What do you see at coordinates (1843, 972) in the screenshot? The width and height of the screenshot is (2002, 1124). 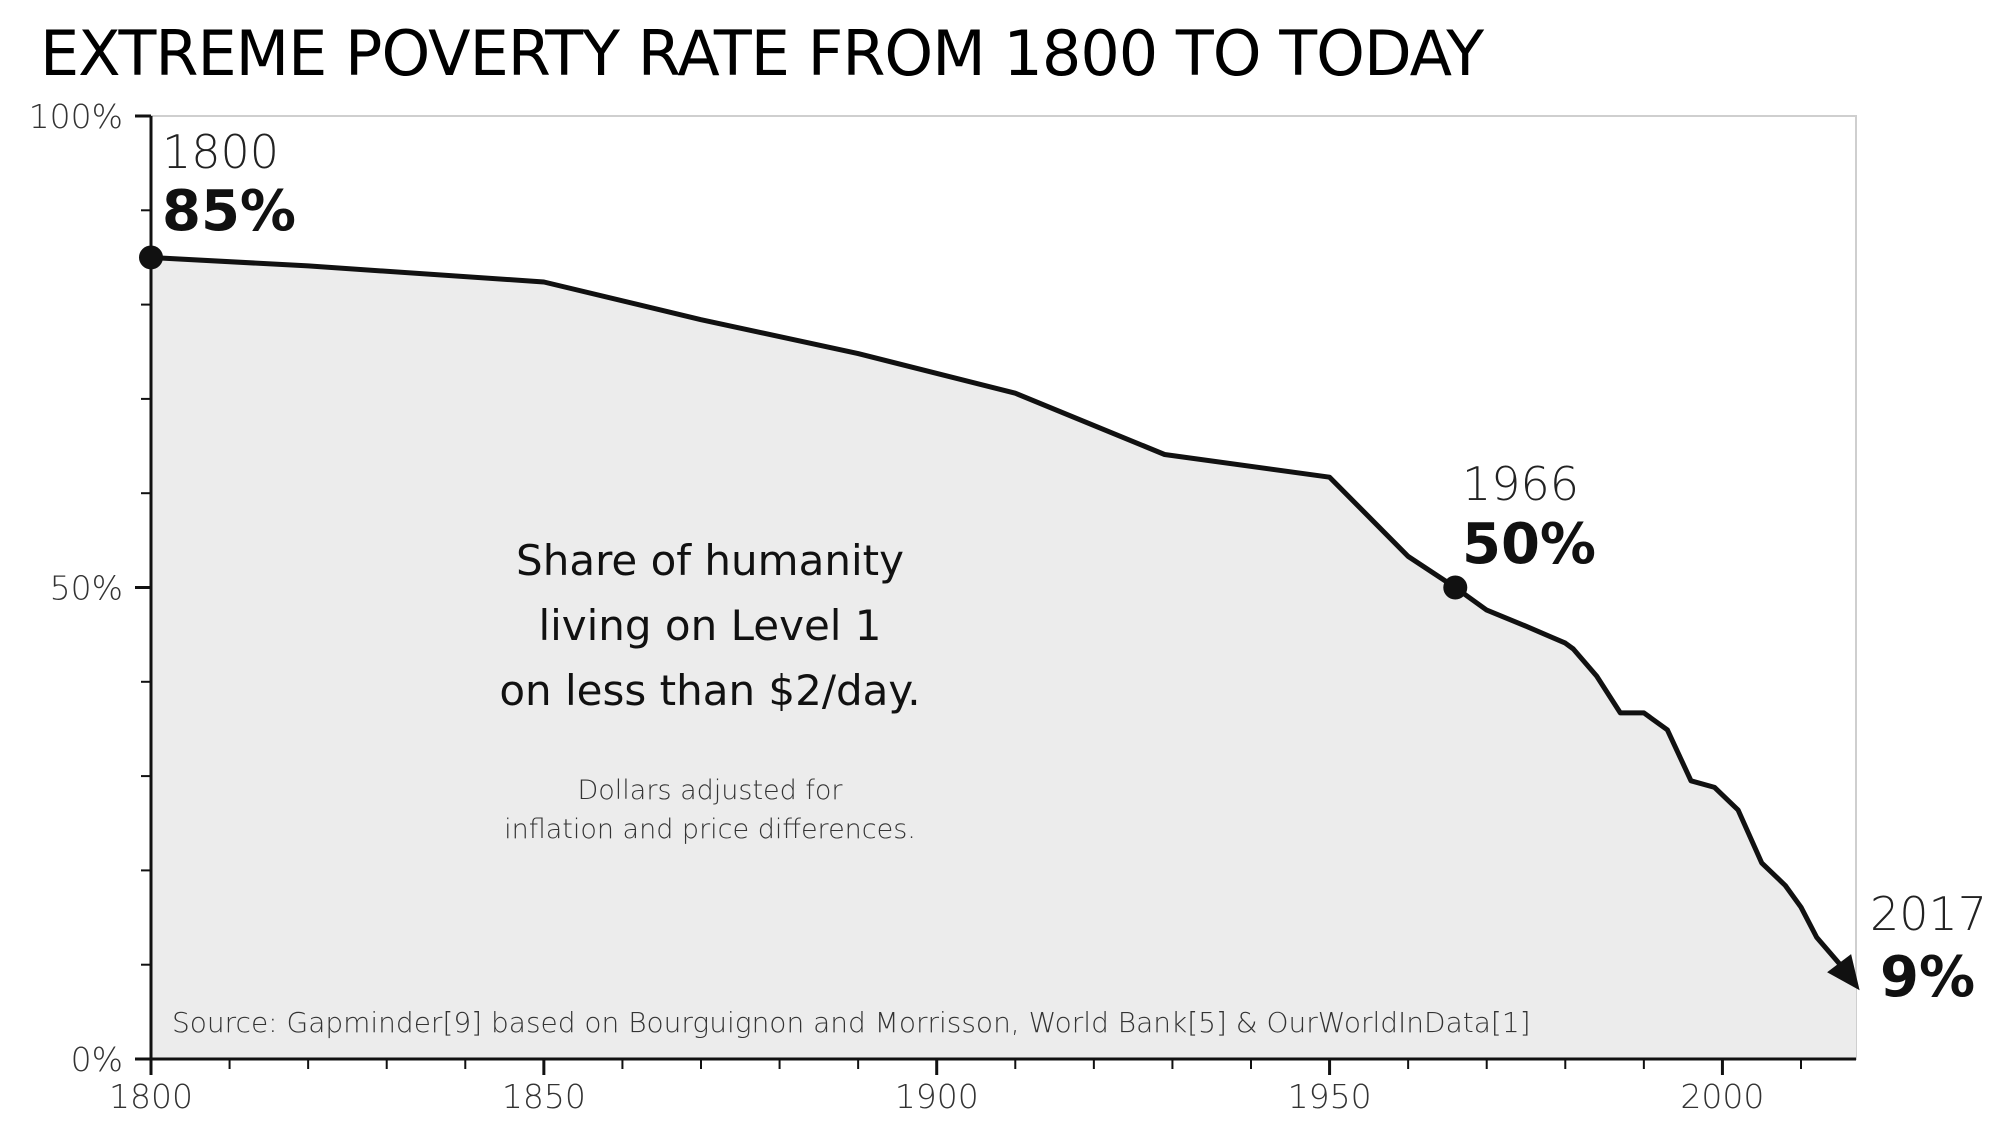 I see `series-arrowhead` at bounding box center [1843, 972].